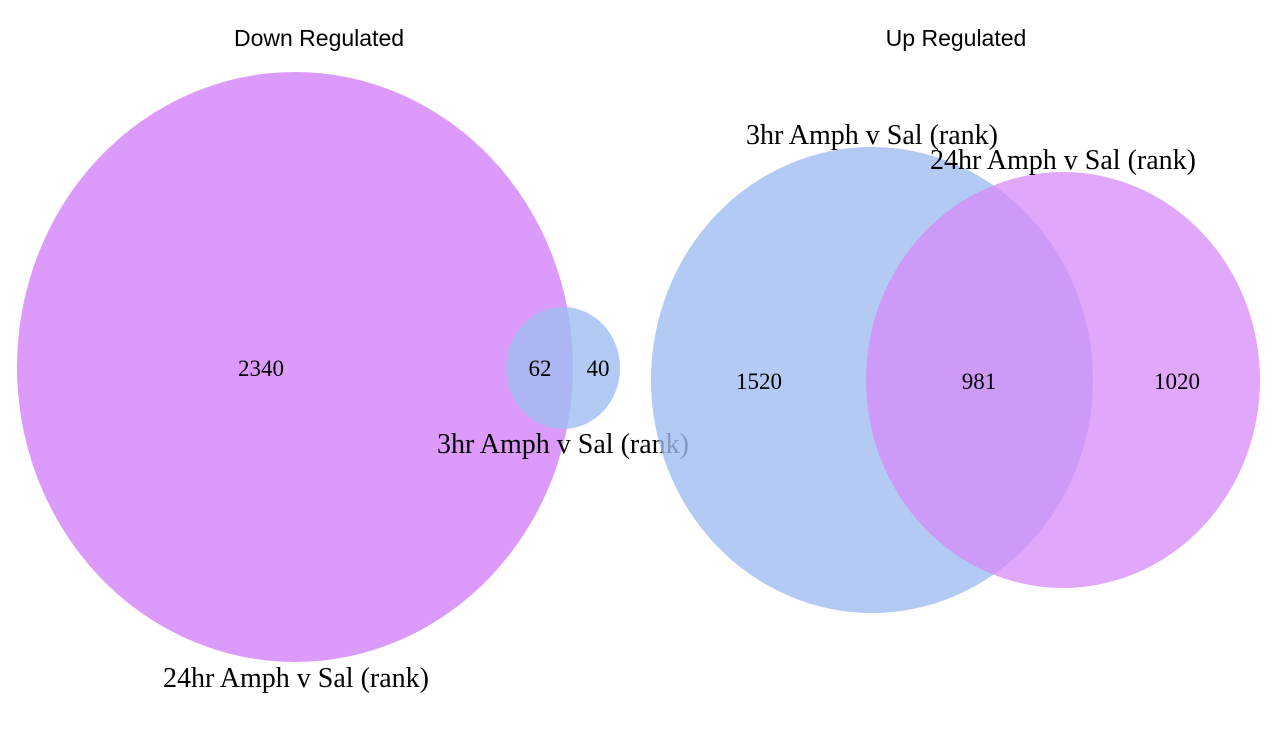 The image size is (1275, 750). Describe the element at coordinates (1063, 160) in the screenshot. I see `up-24hr-label: 24hr Amph v Sal (rank)` at that location.